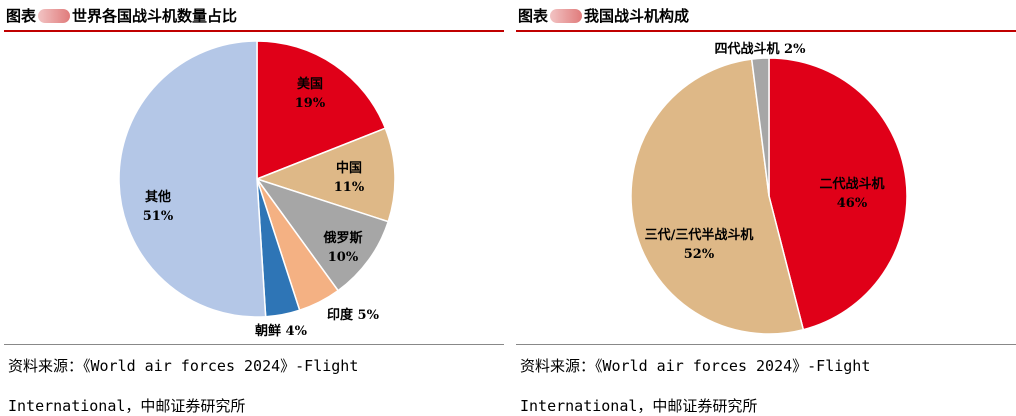 This screenshot has width=1016, height=416. Describe the element at coordinates (349, 168) in the screenshot. I see `slice-category-label: 中国` at that location.